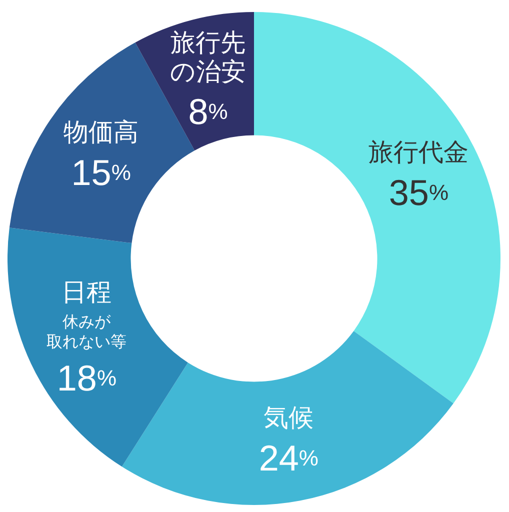 The image size is (509, 512). What do you see at coordinates (418, 152) in the screenshot?
I see `category-label: 旅行代金` at bounding box center [418, 152].